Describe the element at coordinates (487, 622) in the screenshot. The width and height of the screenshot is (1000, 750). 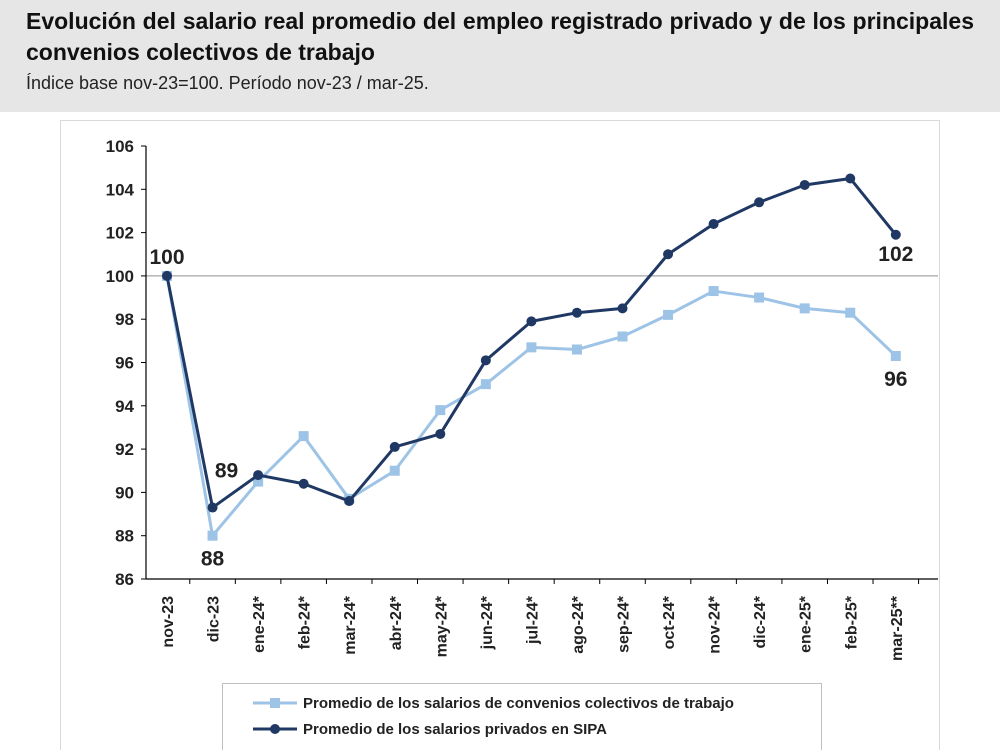
I see `x-tick-label: jun-24*` at that location.